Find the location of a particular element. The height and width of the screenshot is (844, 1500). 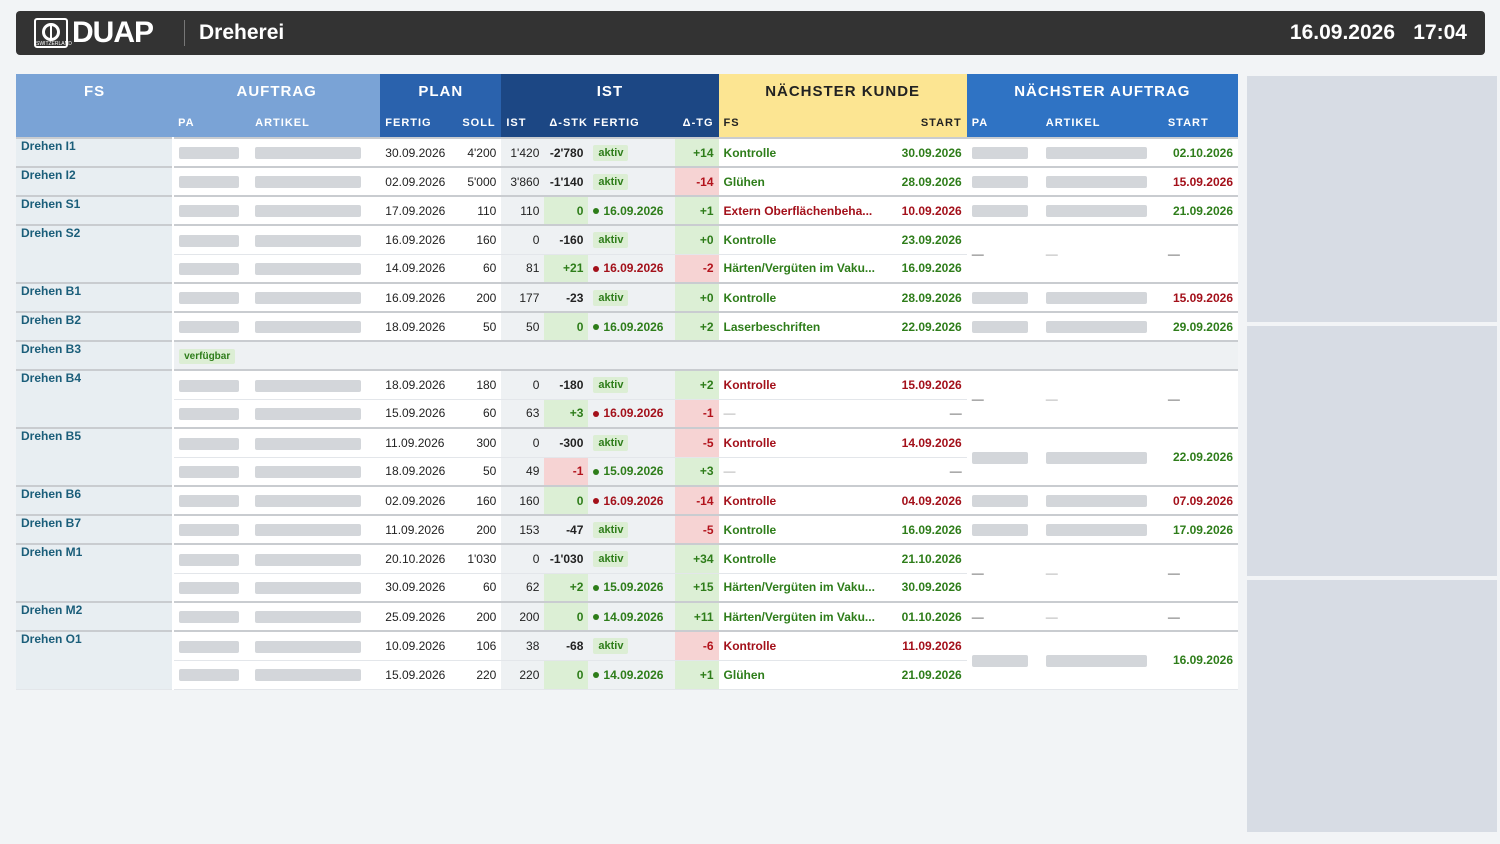

soll: 50 is located at coordinates (479, 472).